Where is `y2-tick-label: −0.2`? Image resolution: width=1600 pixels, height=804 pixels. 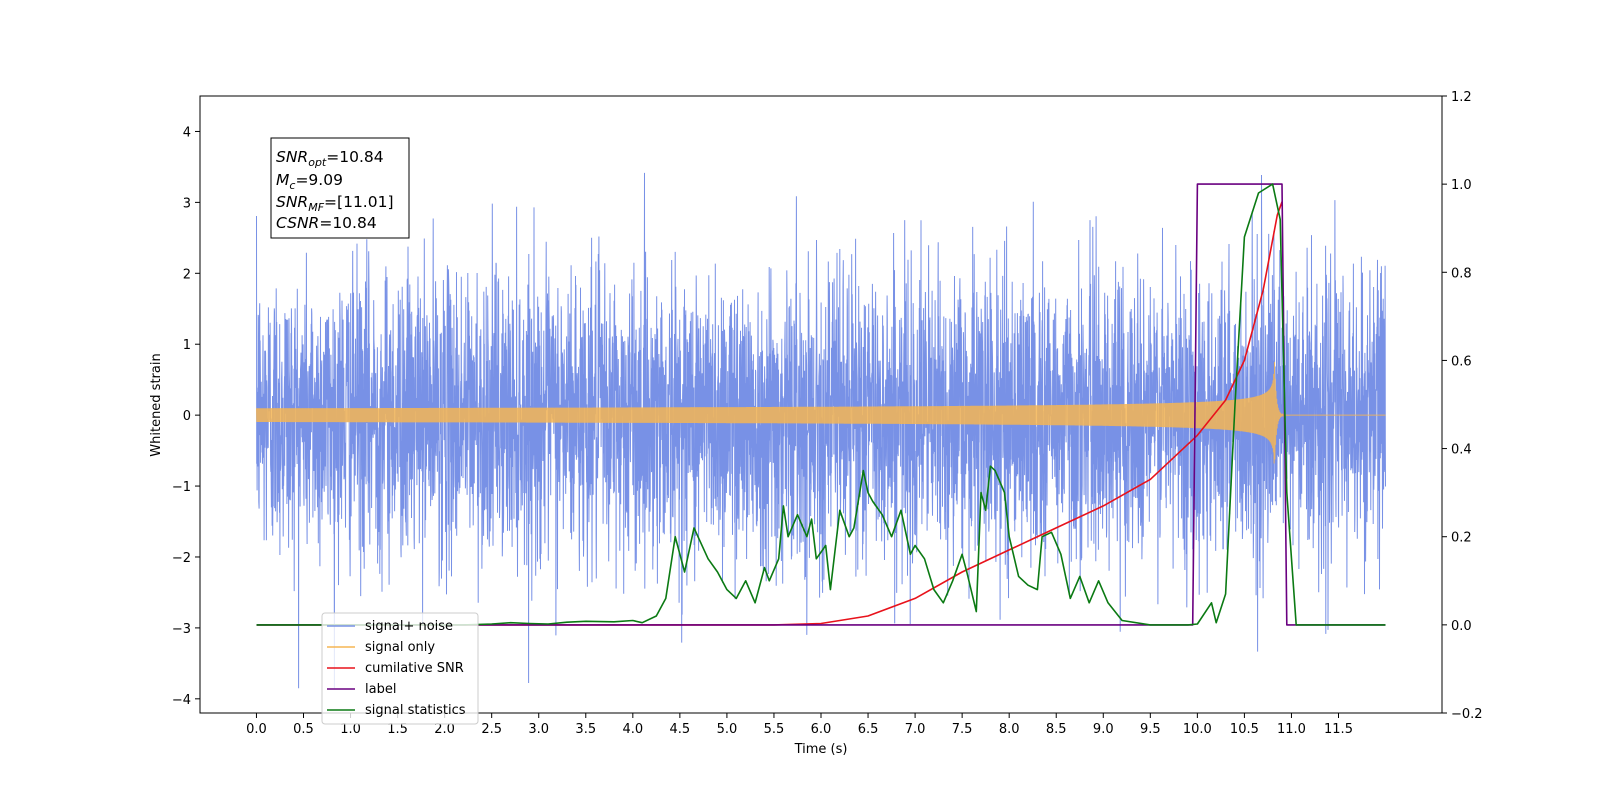 y2-tick-label: −0.2 is located at coordinates (1467, 714).